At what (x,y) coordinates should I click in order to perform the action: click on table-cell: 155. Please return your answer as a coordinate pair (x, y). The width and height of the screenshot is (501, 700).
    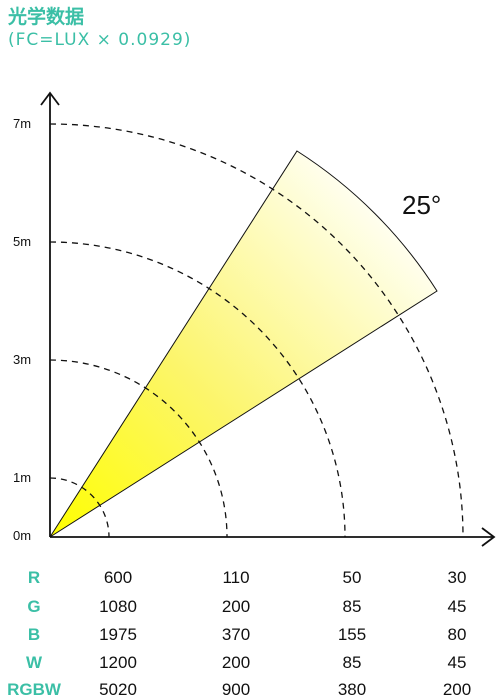
    Looking at the image, I should click on (352, 634).